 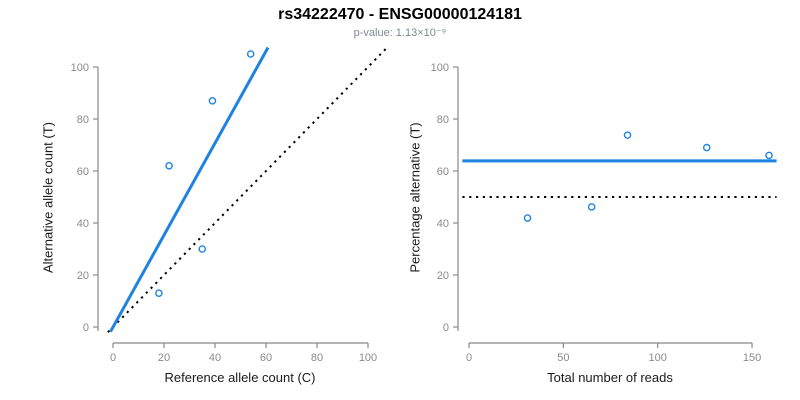 What do you see at coordinates (400, 33) in the screenshot?
I see `p-value-subtitle: p-value: 1.13×10⁻⁹` at bounding box center [400, 33].